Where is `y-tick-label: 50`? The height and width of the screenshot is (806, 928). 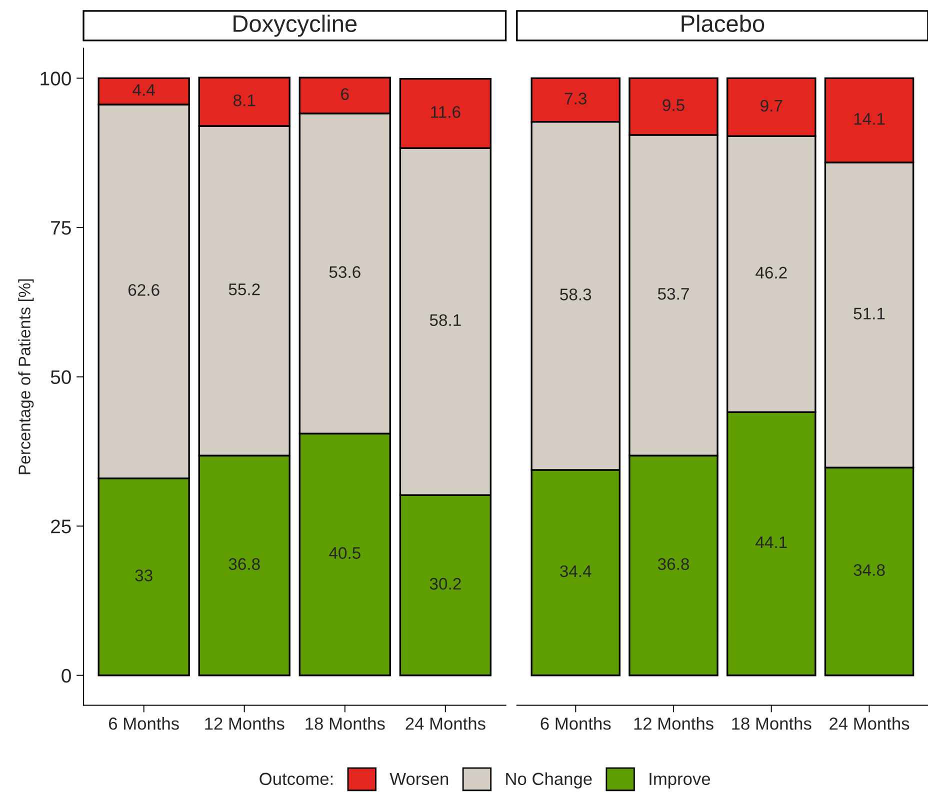 y-tick-label: 50 is located at coordinates (60, 377).